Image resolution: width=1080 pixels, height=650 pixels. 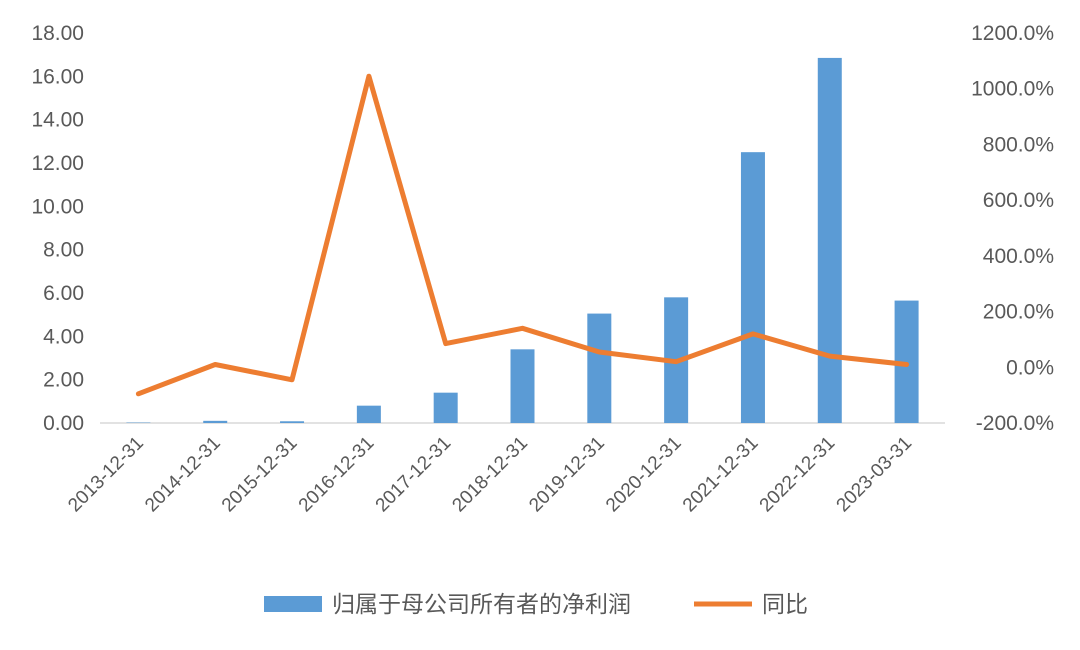 What do you see at coordinates (57, 76) in the screenshot?
I see `left-tick-label: 16.00` at bounding box center [57, 76].